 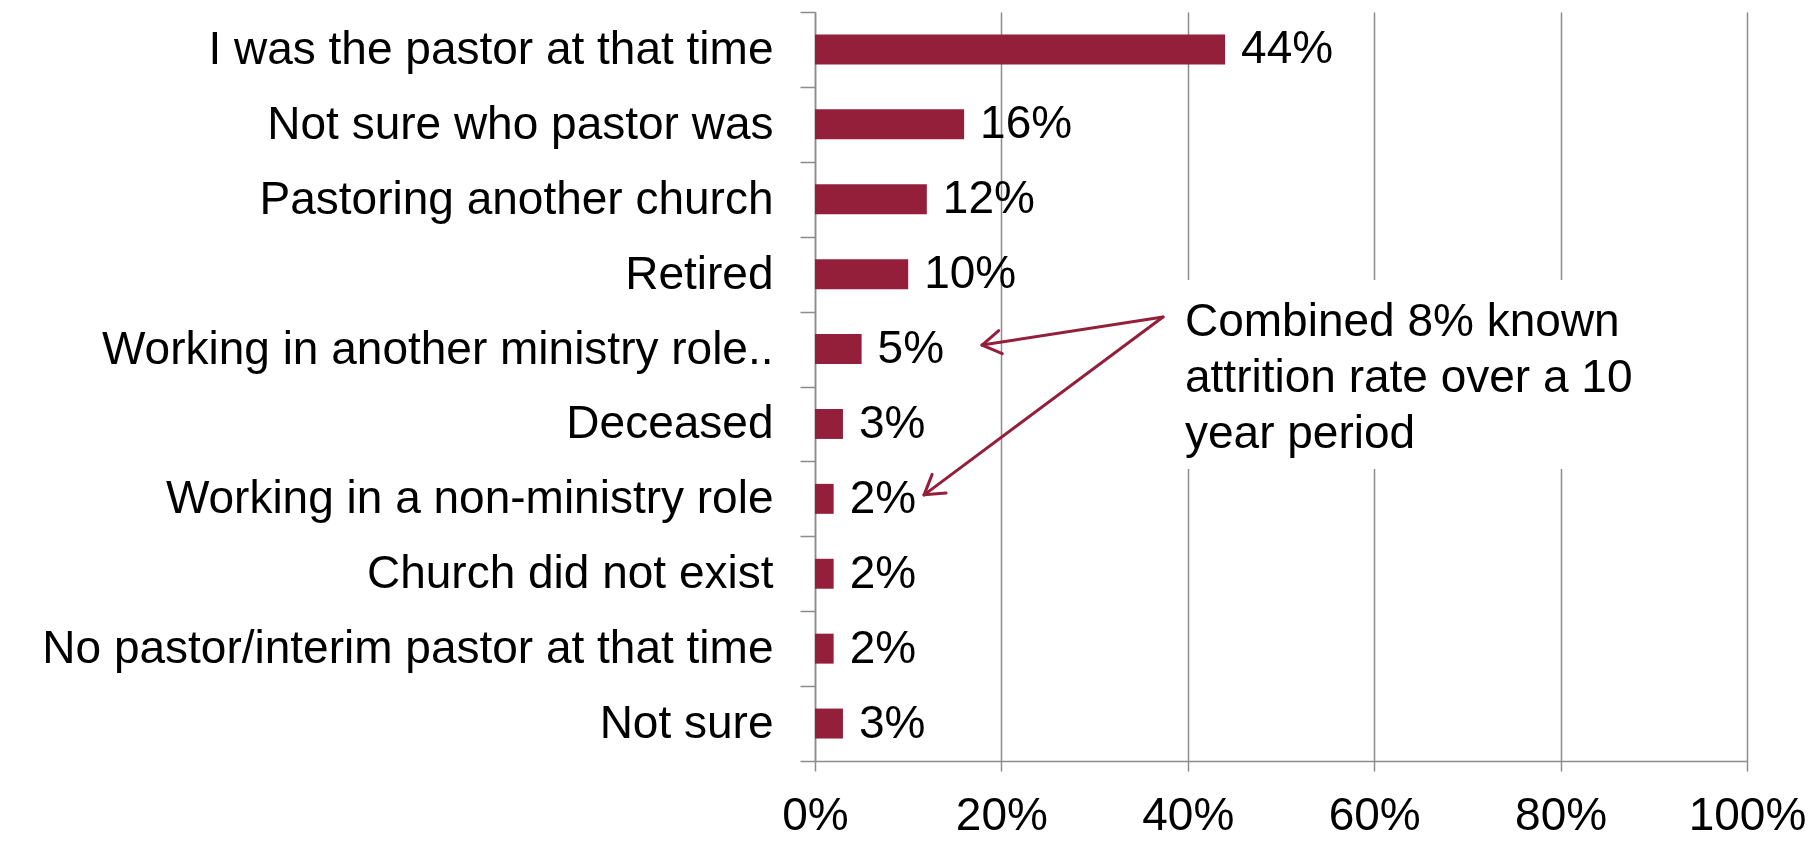 I want to click on y-tick-label: Working in a non-ministry role, so click(x=469, y=497).